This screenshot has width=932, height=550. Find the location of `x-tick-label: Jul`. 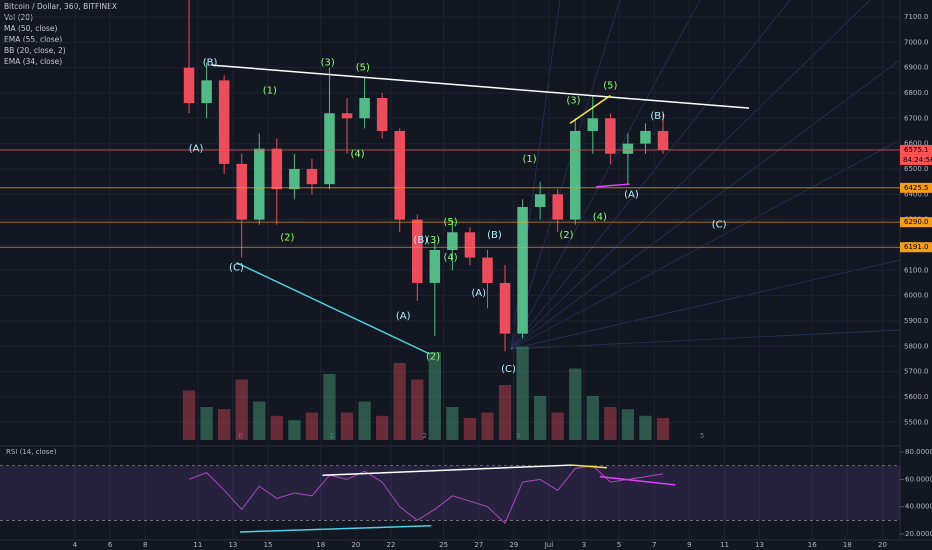

x-tick-label: Jul is located at coordinates (549, 545).